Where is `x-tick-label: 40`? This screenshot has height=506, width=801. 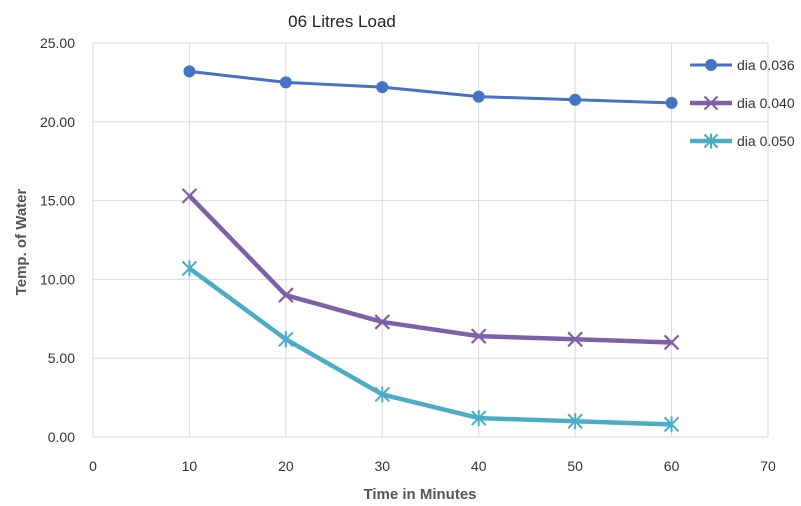
x-tick-label: 40 is located at coordinates (479, 466).